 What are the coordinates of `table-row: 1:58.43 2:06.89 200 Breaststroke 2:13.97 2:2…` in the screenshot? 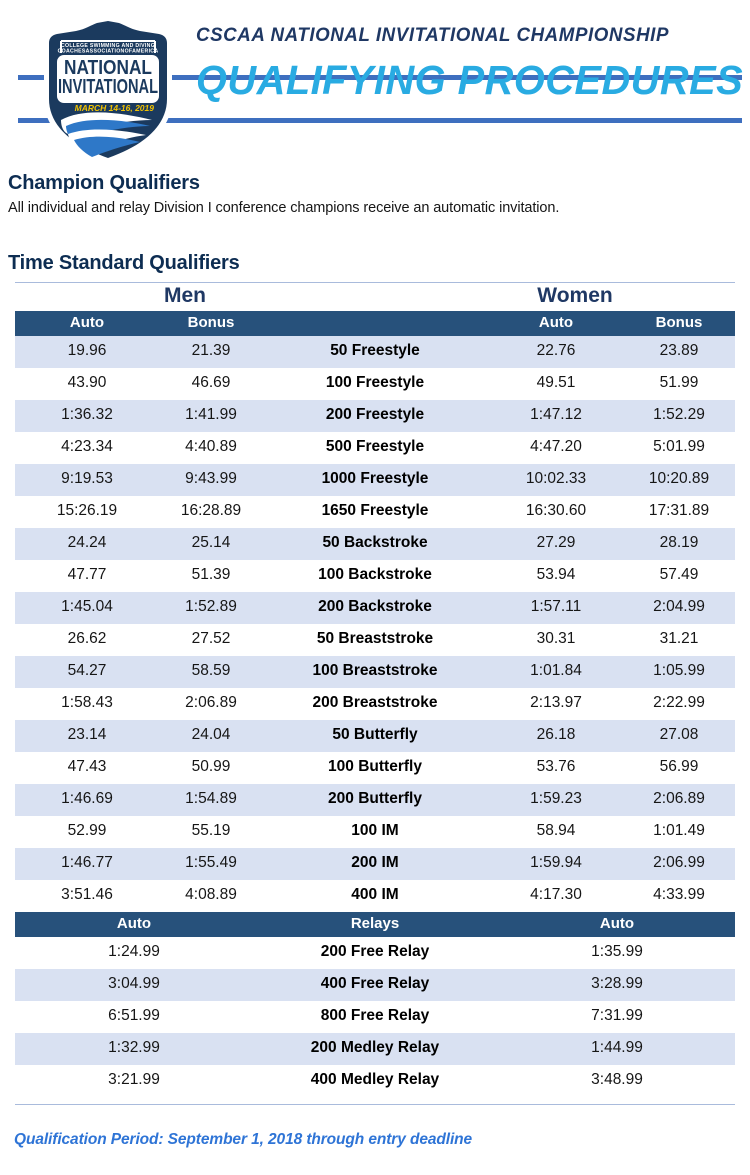 It's located at (375, 704).